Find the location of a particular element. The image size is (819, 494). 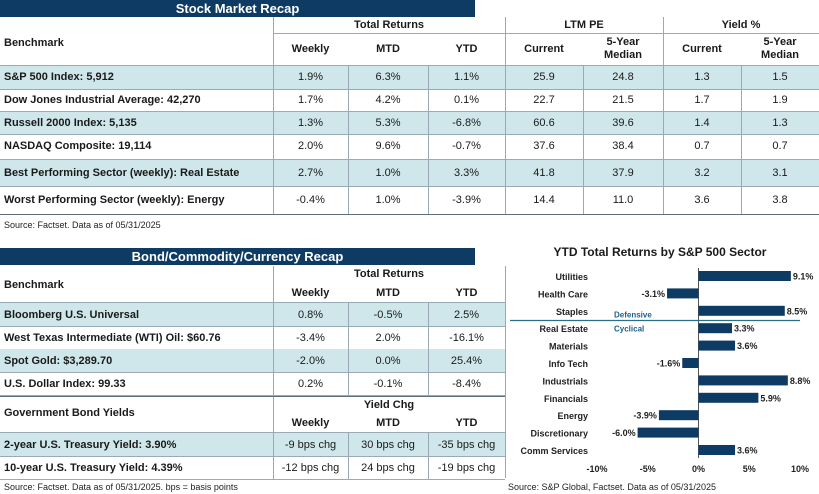

stock-row-mtd: 6.3% is located at coordinates (388, 77).